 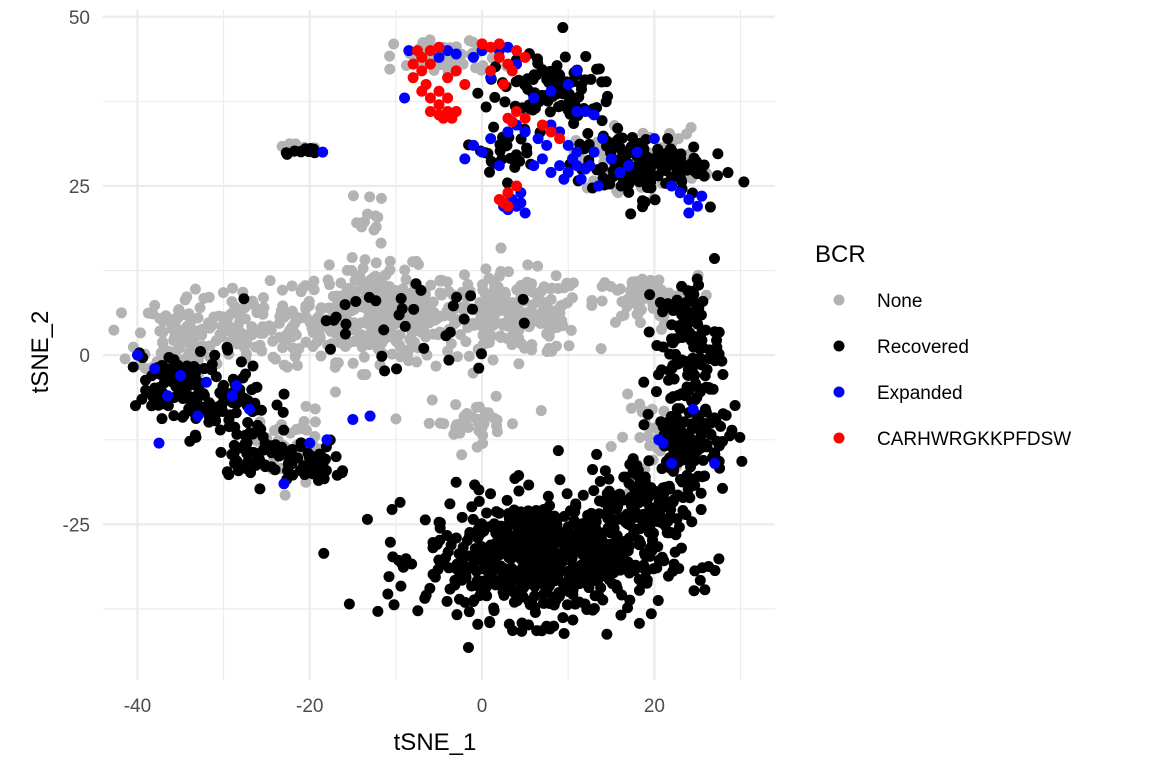 I want to click on legend-label: CARHWRGKKPFDSW, so click(x=974, y=439).